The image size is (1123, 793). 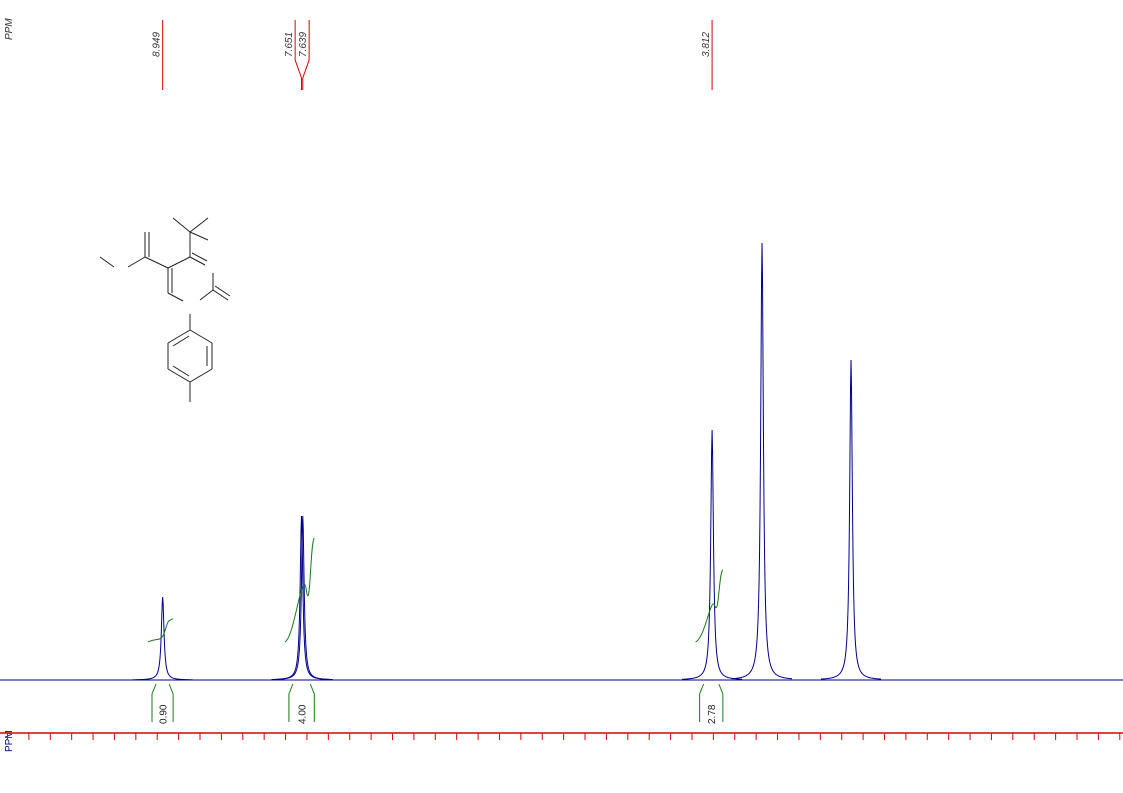 What do you see at coordinates (303, 714) in the screenshot?
I see `integral-label: 4.00` at bounding box center [303, 714].